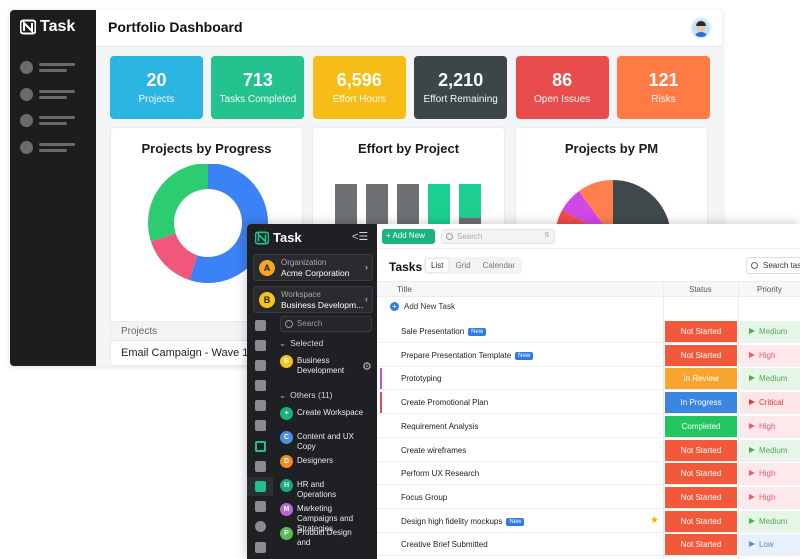  I want to click on task-title: Requirement Analysis, so click(439, 426).